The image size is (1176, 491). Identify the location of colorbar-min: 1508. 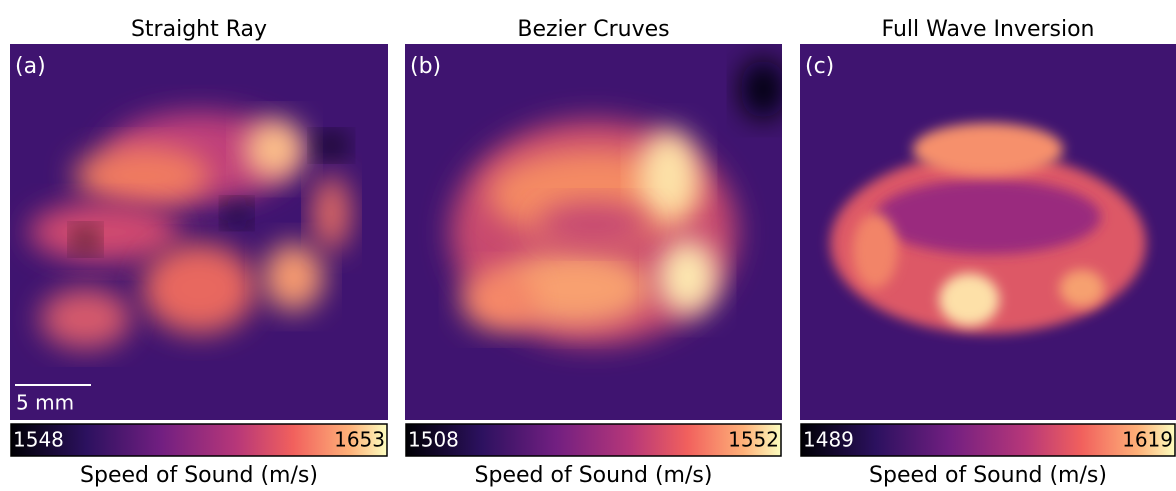
(433, 440).